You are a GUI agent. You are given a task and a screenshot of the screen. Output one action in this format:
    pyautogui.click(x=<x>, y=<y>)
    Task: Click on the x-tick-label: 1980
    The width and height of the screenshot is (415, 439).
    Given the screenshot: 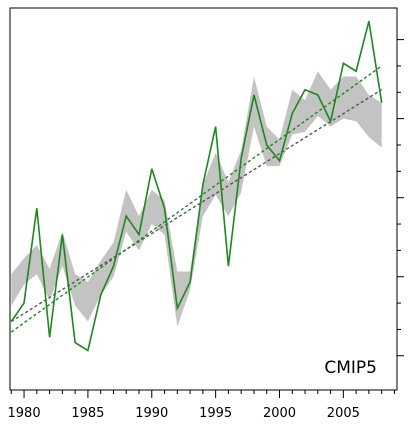 What is the action you would take?
    pyautogui.click(x=24, y=413)
    